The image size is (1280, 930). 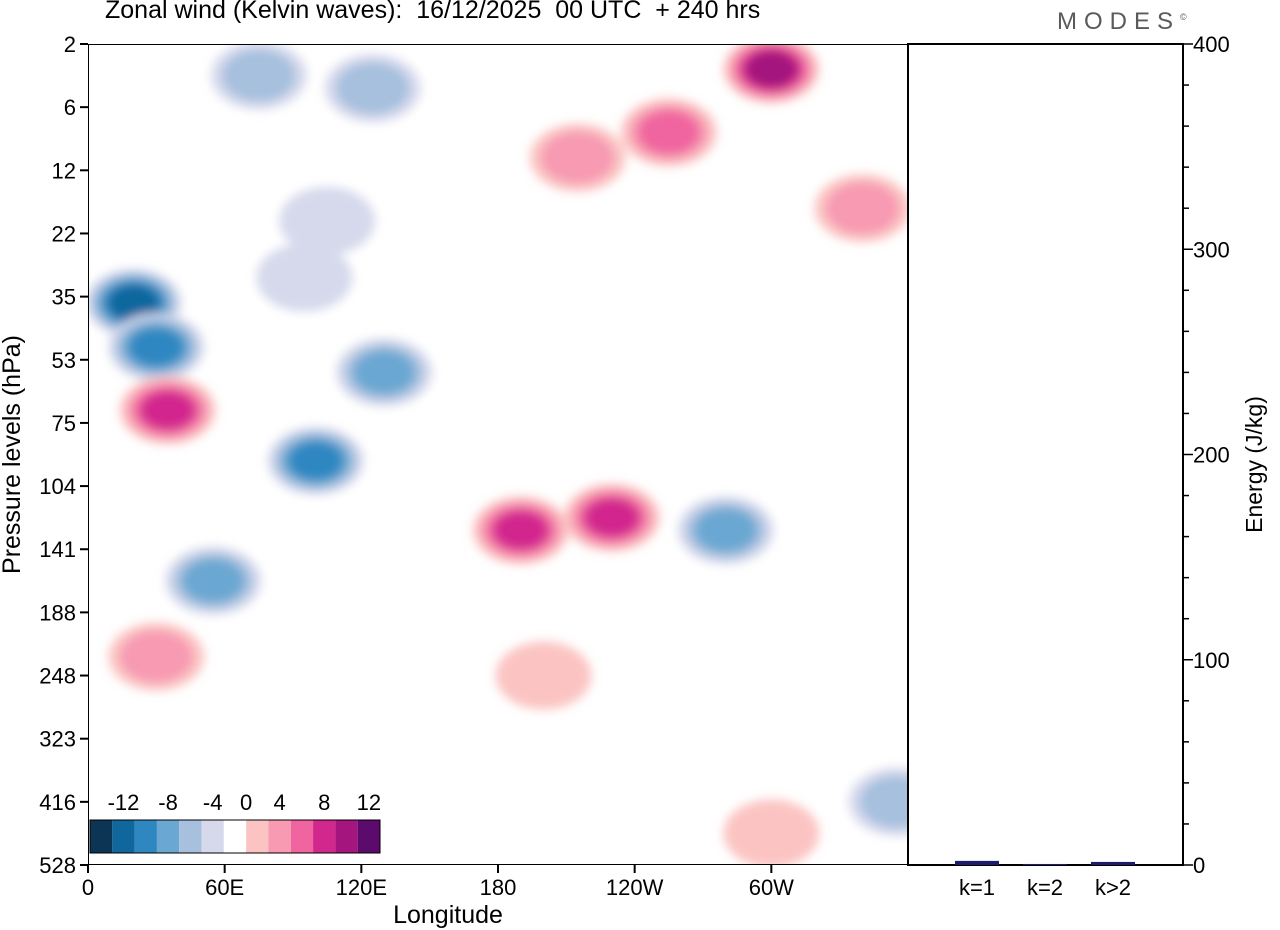 What do you see at coordinates (1211, 44) in the screenshot?
I see `energy-tick-label: 400` at bounding box center [1211, 44].